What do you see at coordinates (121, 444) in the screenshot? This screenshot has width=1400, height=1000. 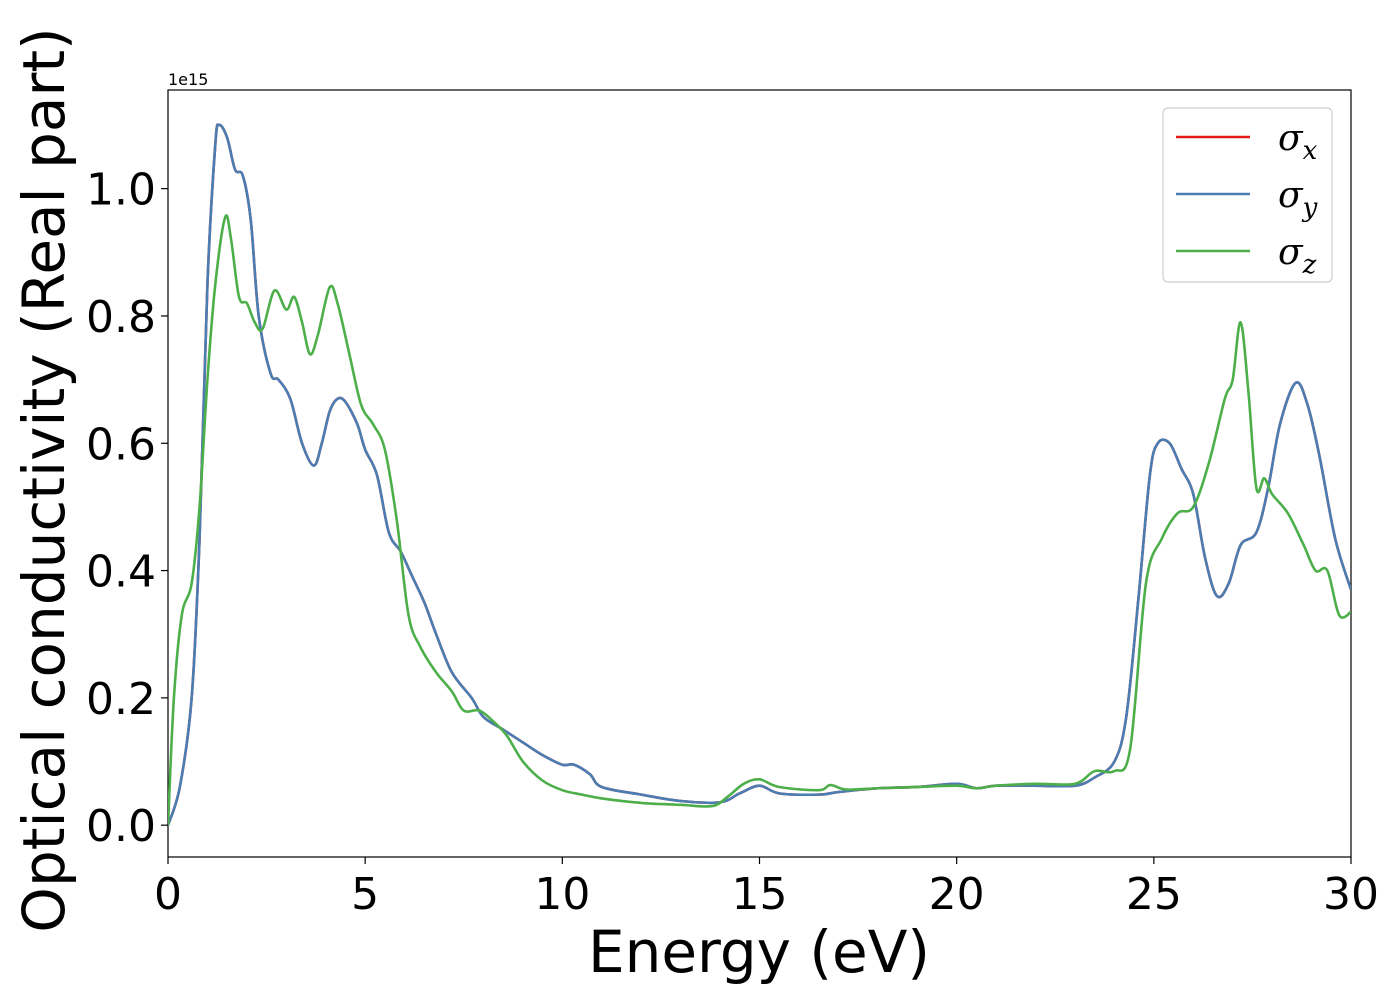 I see `y-tick-label: 0.6` at bounding box center [121, 444].